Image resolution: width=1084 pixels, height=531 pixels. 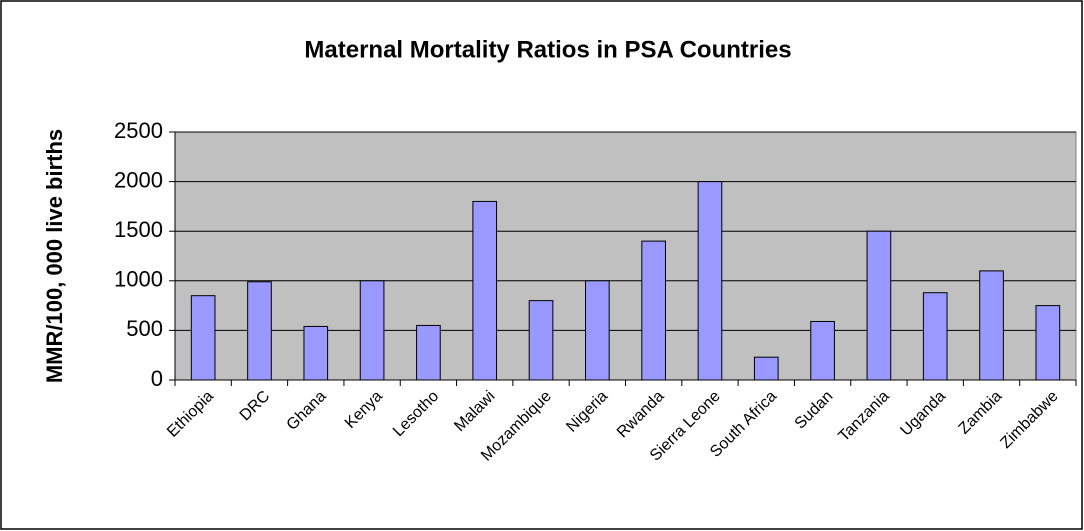 I want to click on y-tick-label: 0, so click(x=157, y=378).